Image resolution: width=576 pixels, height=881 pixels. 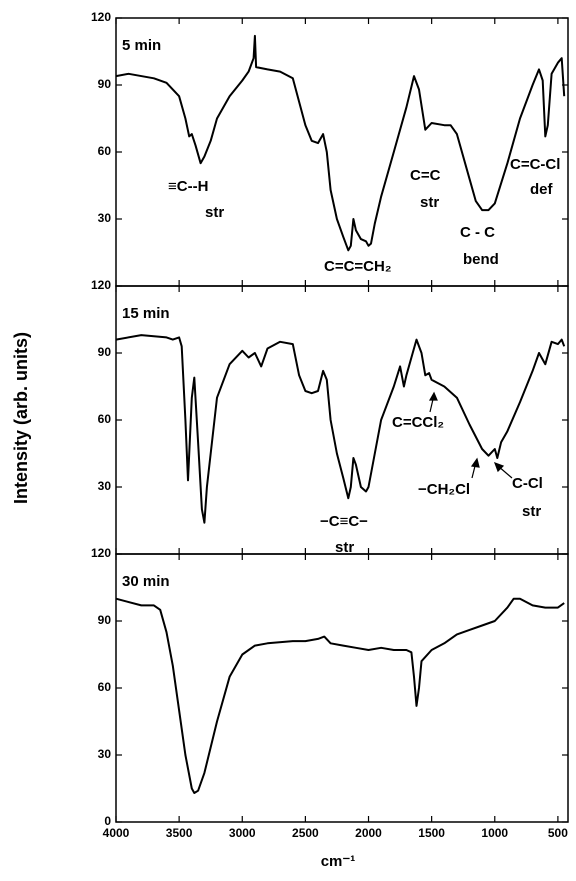 I want to click on x-tick-label: 1500, so click(x=431, y=833).